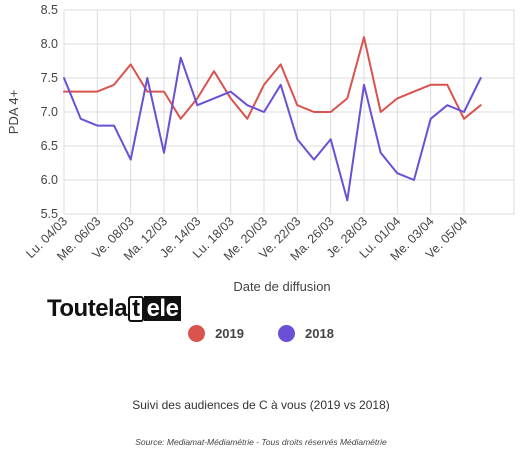  What do you see at coordinates (136, 308) in the screenshot?
I see `logo-text-part: t` at bounding box center [136, 308].